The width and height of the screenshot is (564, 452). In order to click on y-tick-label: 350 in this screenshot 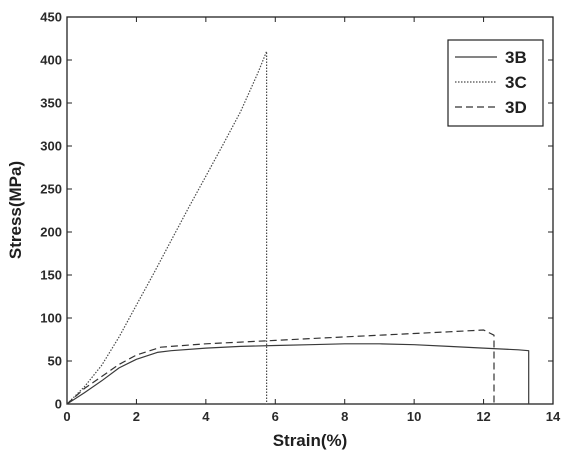, I will do `click(51, 103)`.